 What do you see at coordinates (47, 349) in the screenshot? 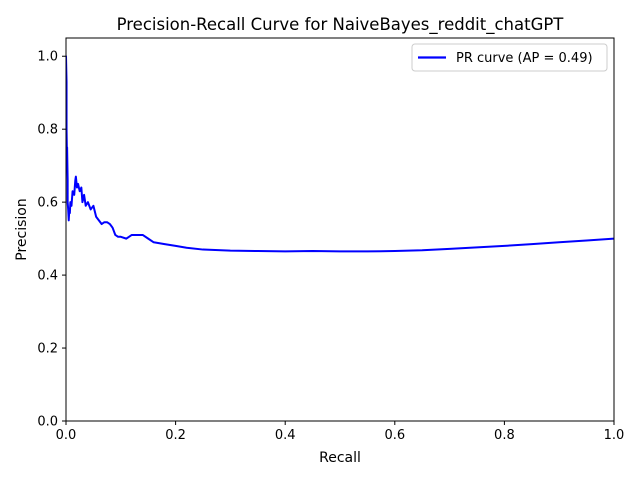
I see `y-tick-label: 0.2` at bounding box center [47, 349].